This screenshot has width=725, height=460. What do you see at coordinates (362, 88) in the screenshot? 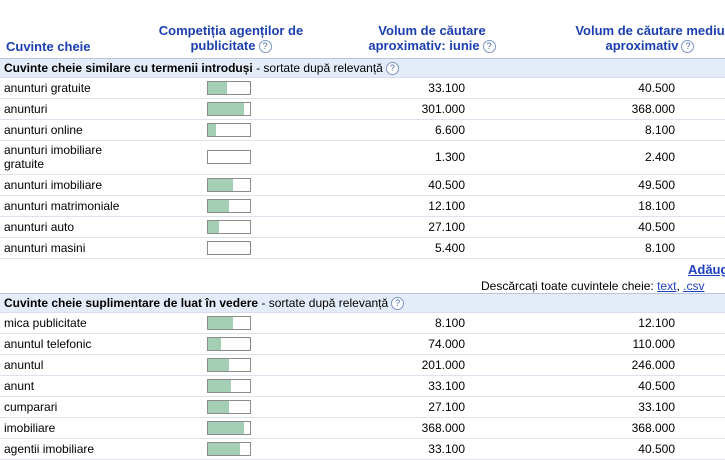
I see `table-row: anunturi gratuite 33.100 40.500` at bounding box center [362, 88].